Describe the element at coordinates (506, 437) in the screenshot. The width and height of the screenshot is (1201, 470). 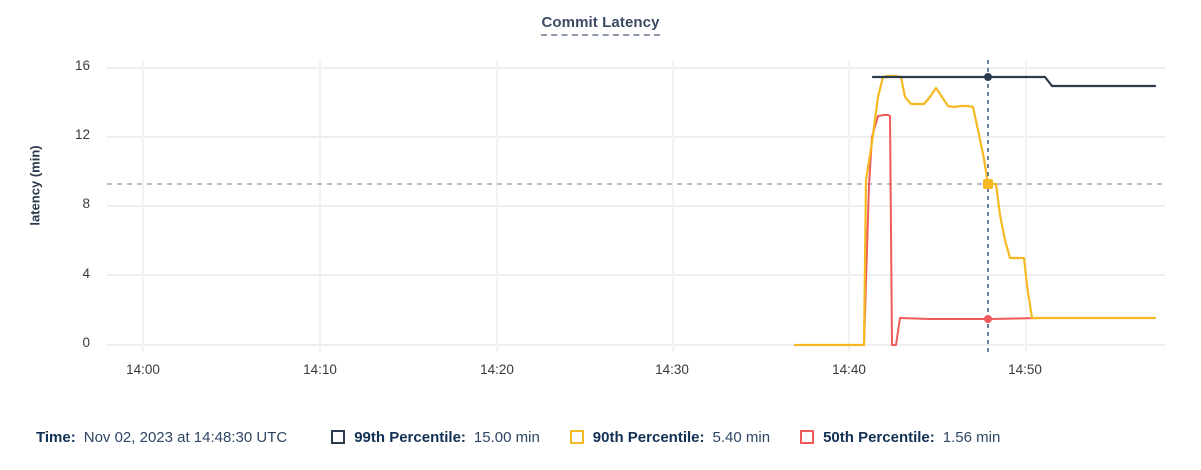
I see `legend-value-99th-percentile: 15.00 min` at that location.